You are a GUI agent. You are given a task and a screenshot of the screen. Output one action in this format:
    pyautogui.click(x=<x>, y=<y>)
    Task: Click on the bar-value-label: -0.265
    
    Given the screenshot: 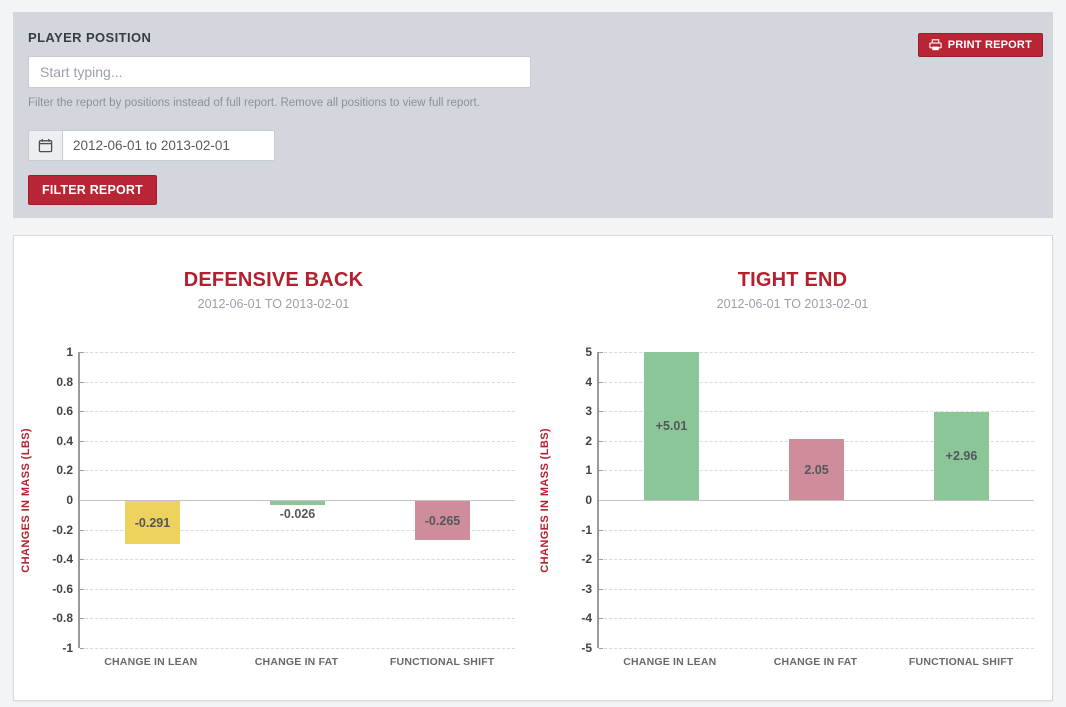 What is the action you would take?
    pyautogui.click(x=442, y=520)
    